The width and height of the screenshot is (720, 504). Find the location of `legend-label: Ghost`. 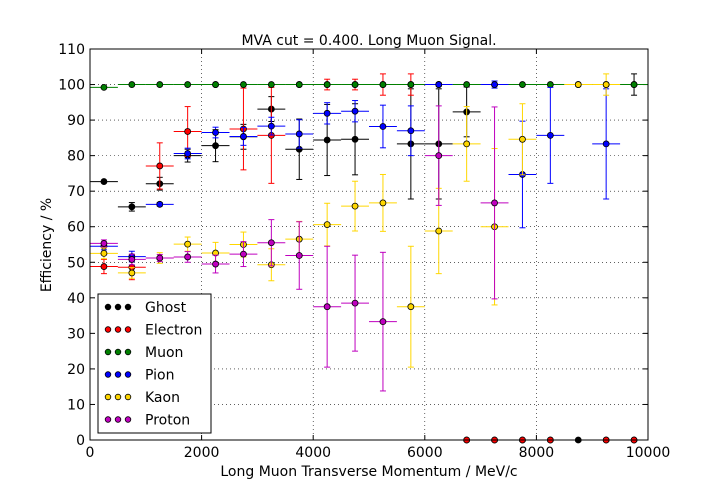

legend-label: Ghost is located at coordinates (166, 308).